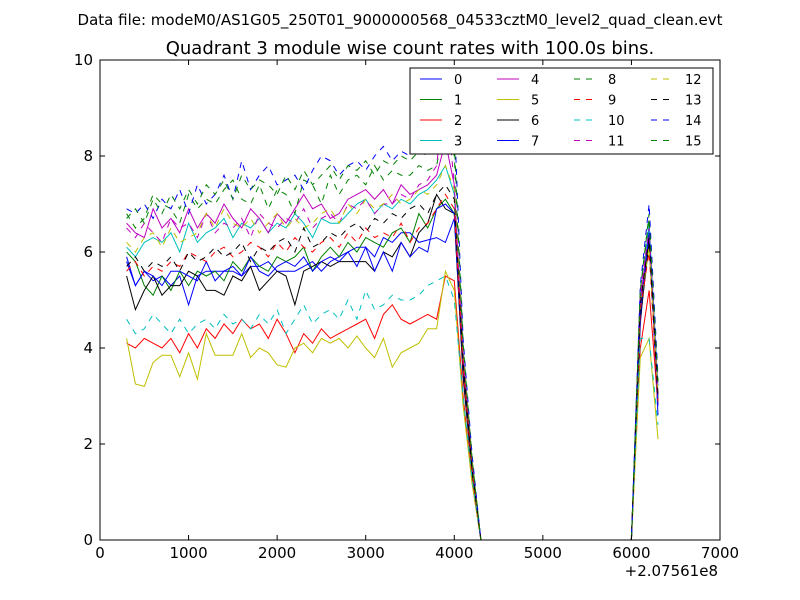  What do you see at coordinates (458, 101) in the screenshot?
I see `legend-label-1: 1` at bounding box center [458, 101].